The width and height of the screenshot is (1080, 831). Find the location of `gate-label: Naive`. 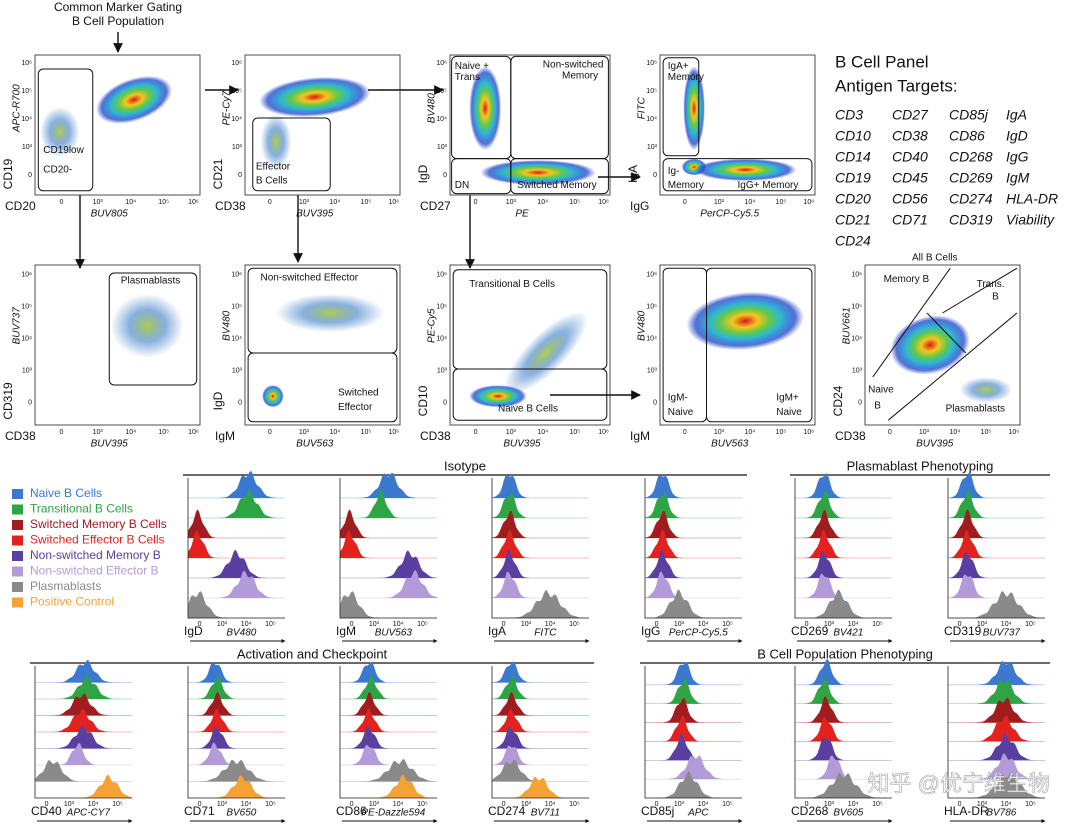

gate-label: Naive is located at coordinates (681, 412).